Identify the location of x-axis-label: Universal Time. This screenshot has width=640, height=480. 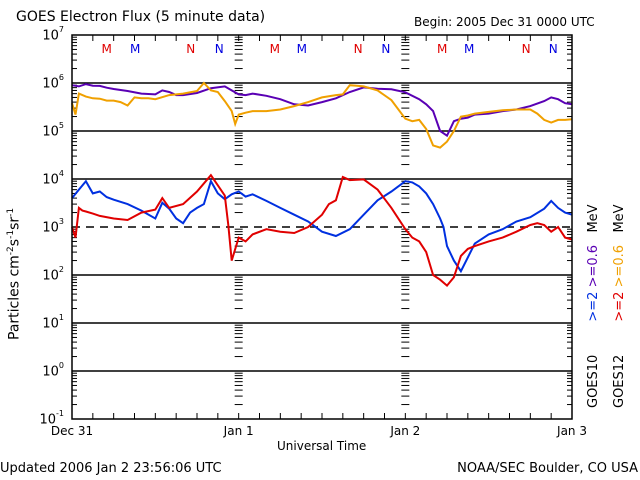
(322, 446).